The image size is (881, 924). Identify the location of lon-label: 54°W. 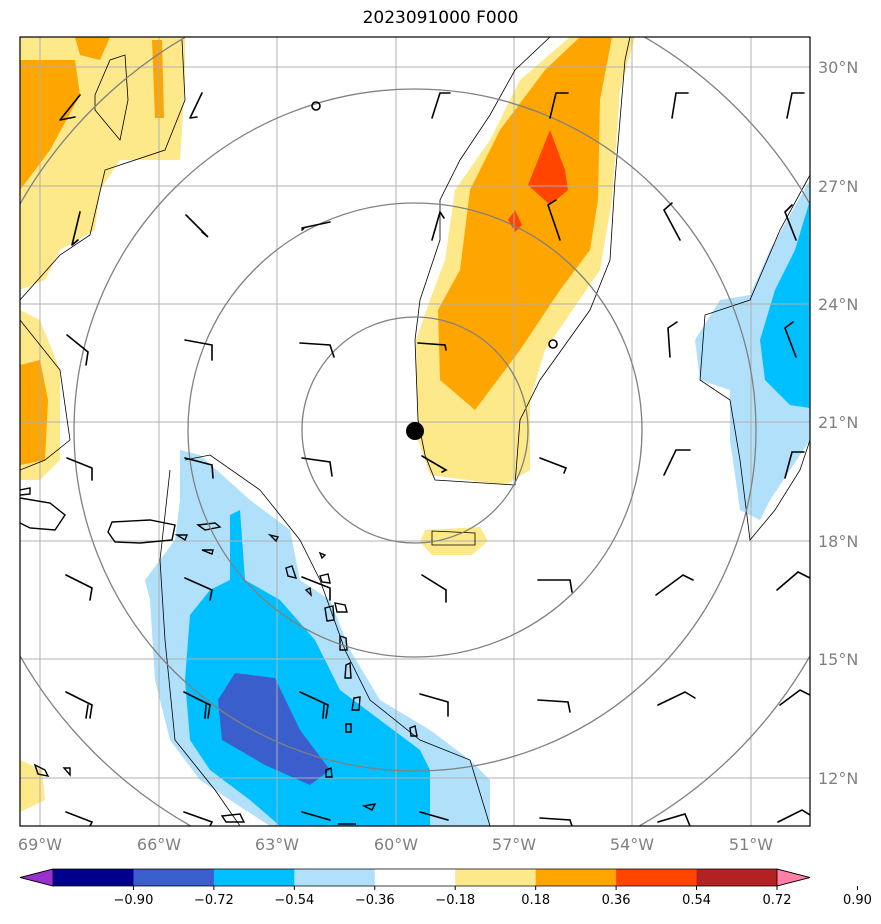
(632, 844).